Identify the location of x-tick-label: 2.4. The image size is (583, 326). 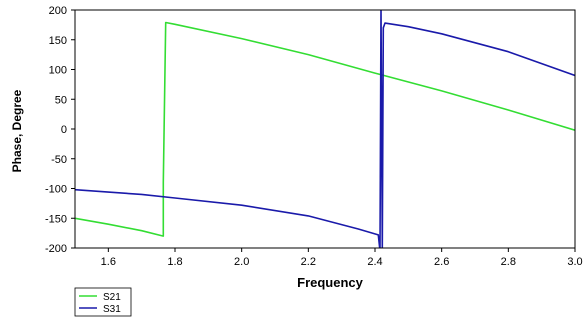
(374, 262).